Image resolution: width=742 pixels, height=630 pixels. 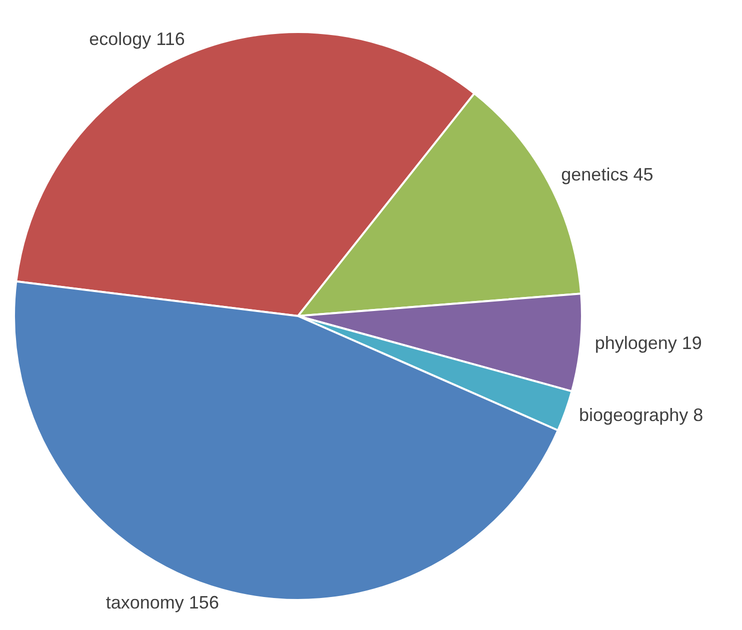 I want to click on slice-label: genetics, so click(x=597, y=174).